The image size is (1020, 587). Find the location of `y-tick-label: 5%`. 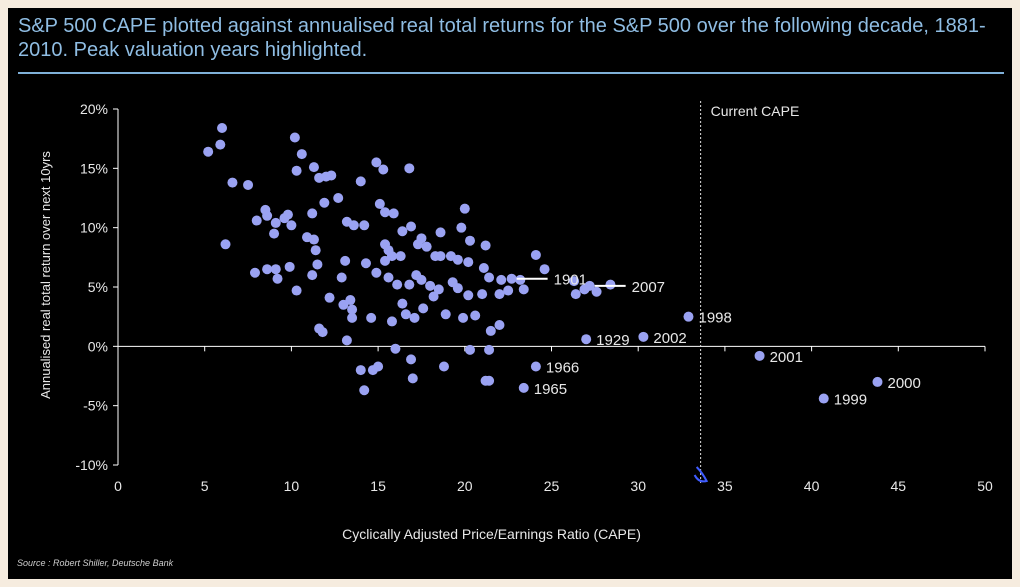

y-tick-label: 5% is located at coordinates (98, 287).